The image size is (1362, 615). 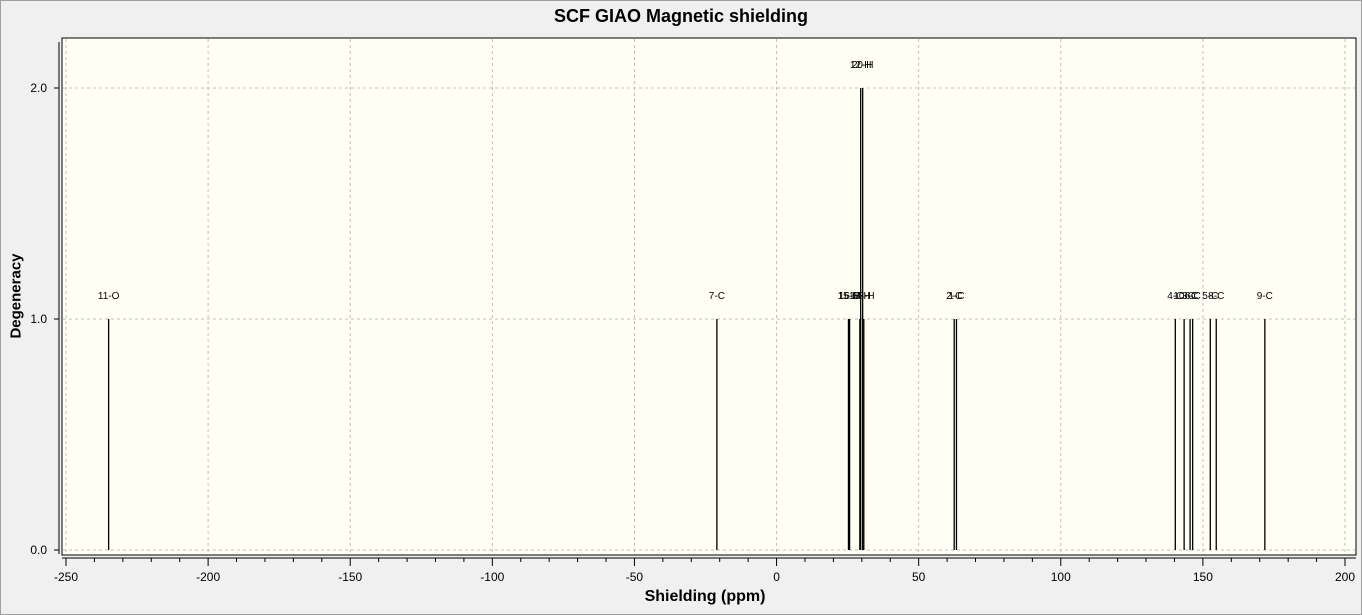 I want to click on peak-label: 16-H, so click(x=850, y=296).